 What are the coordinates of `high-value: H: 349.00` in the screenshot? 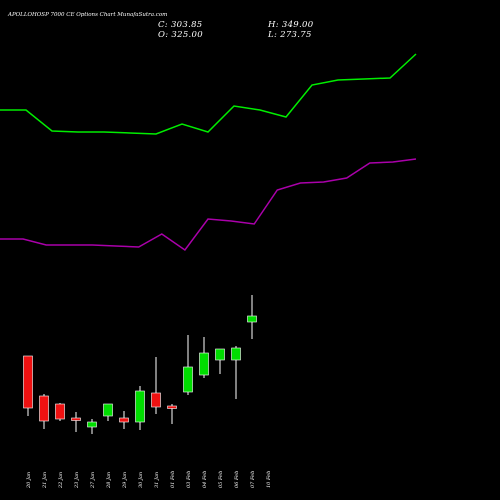 It's located at (291, 25).